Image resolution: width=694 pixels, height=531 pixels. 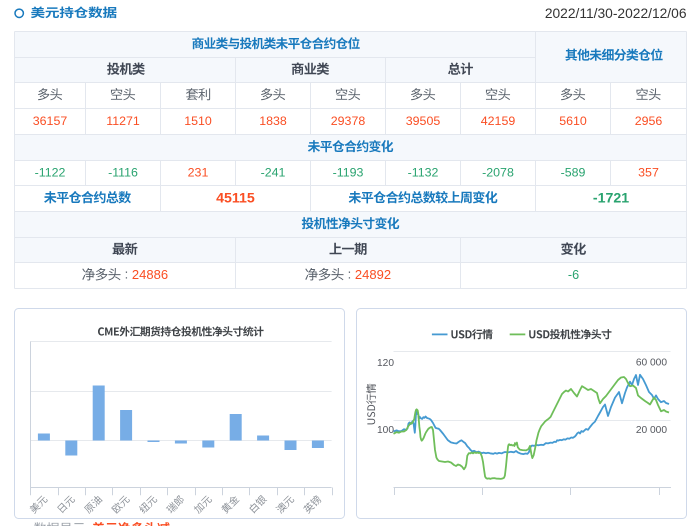 I want to click on svg-text: 45115, so click(x=235, y=199).